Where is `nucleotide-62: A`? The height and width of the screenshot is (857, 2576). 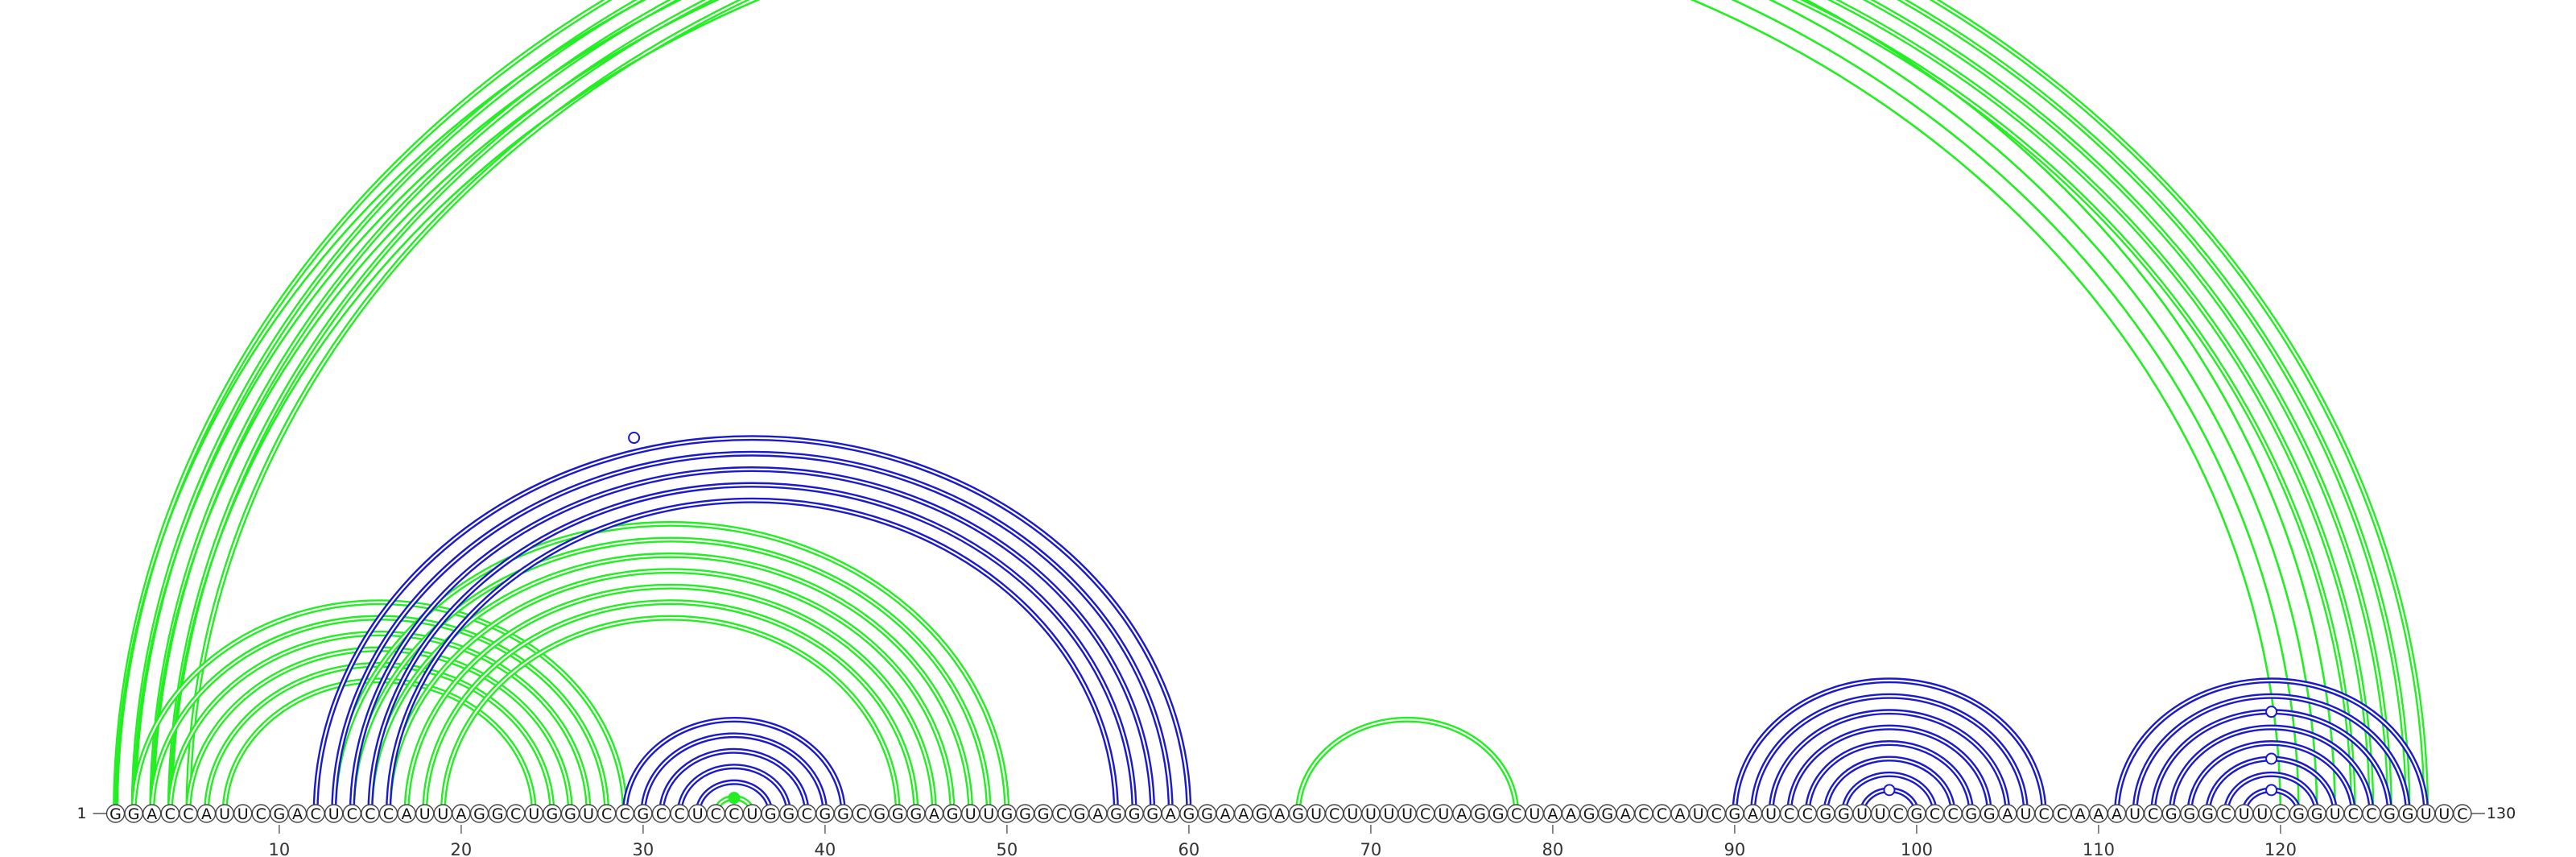 nucleotide-62: A is located at coordinates (1225, 813).